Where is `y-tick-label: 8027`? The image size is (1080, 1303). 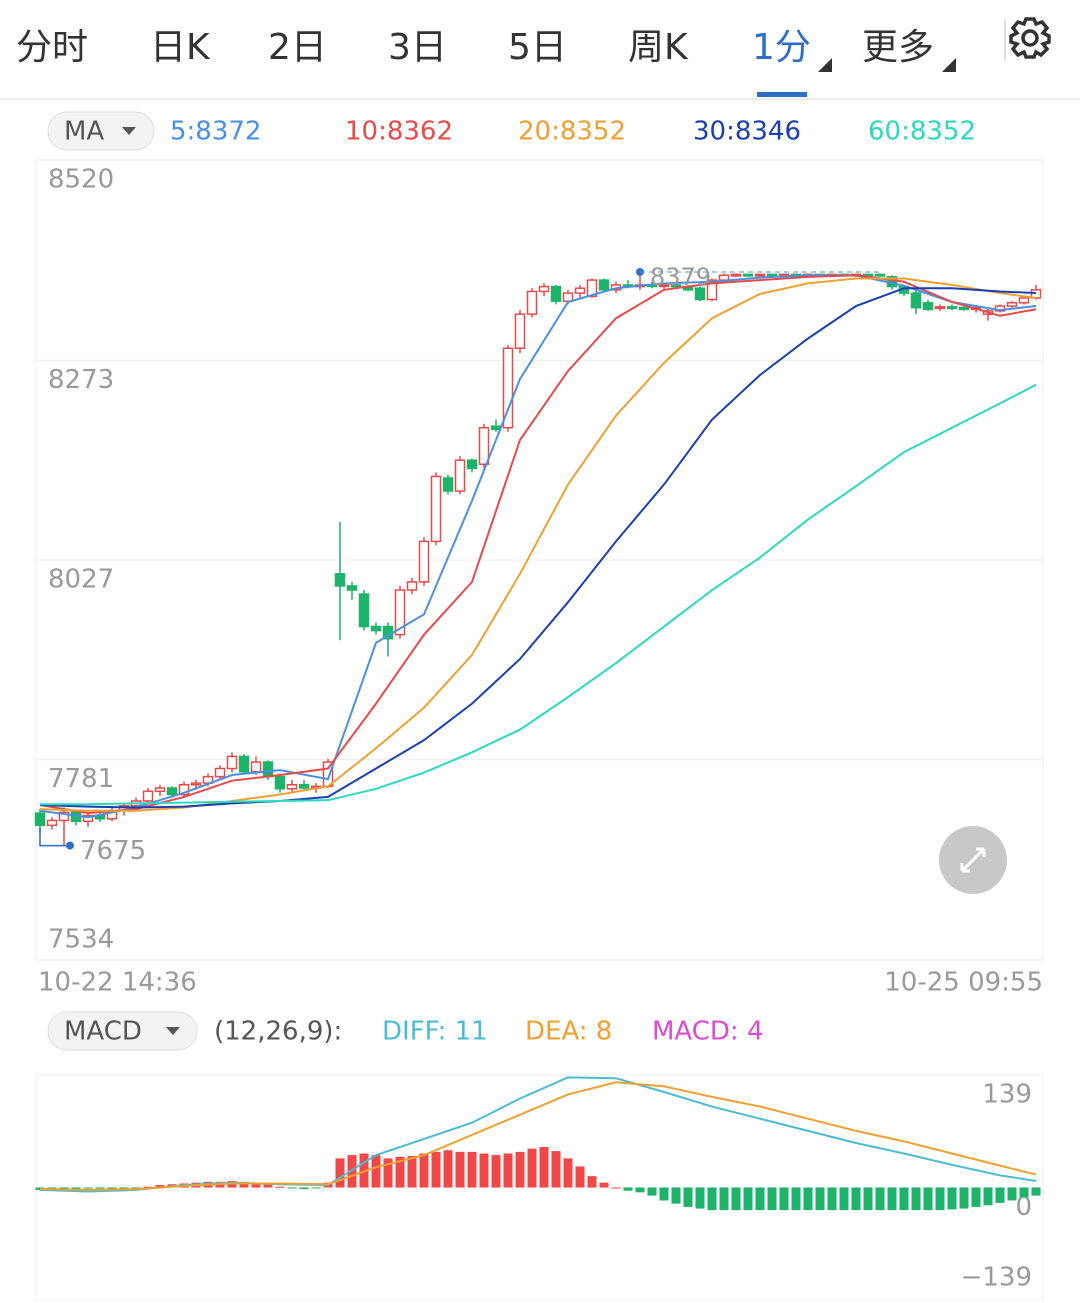 y-tick-label: 8027 is located at coordinates (81, 580).